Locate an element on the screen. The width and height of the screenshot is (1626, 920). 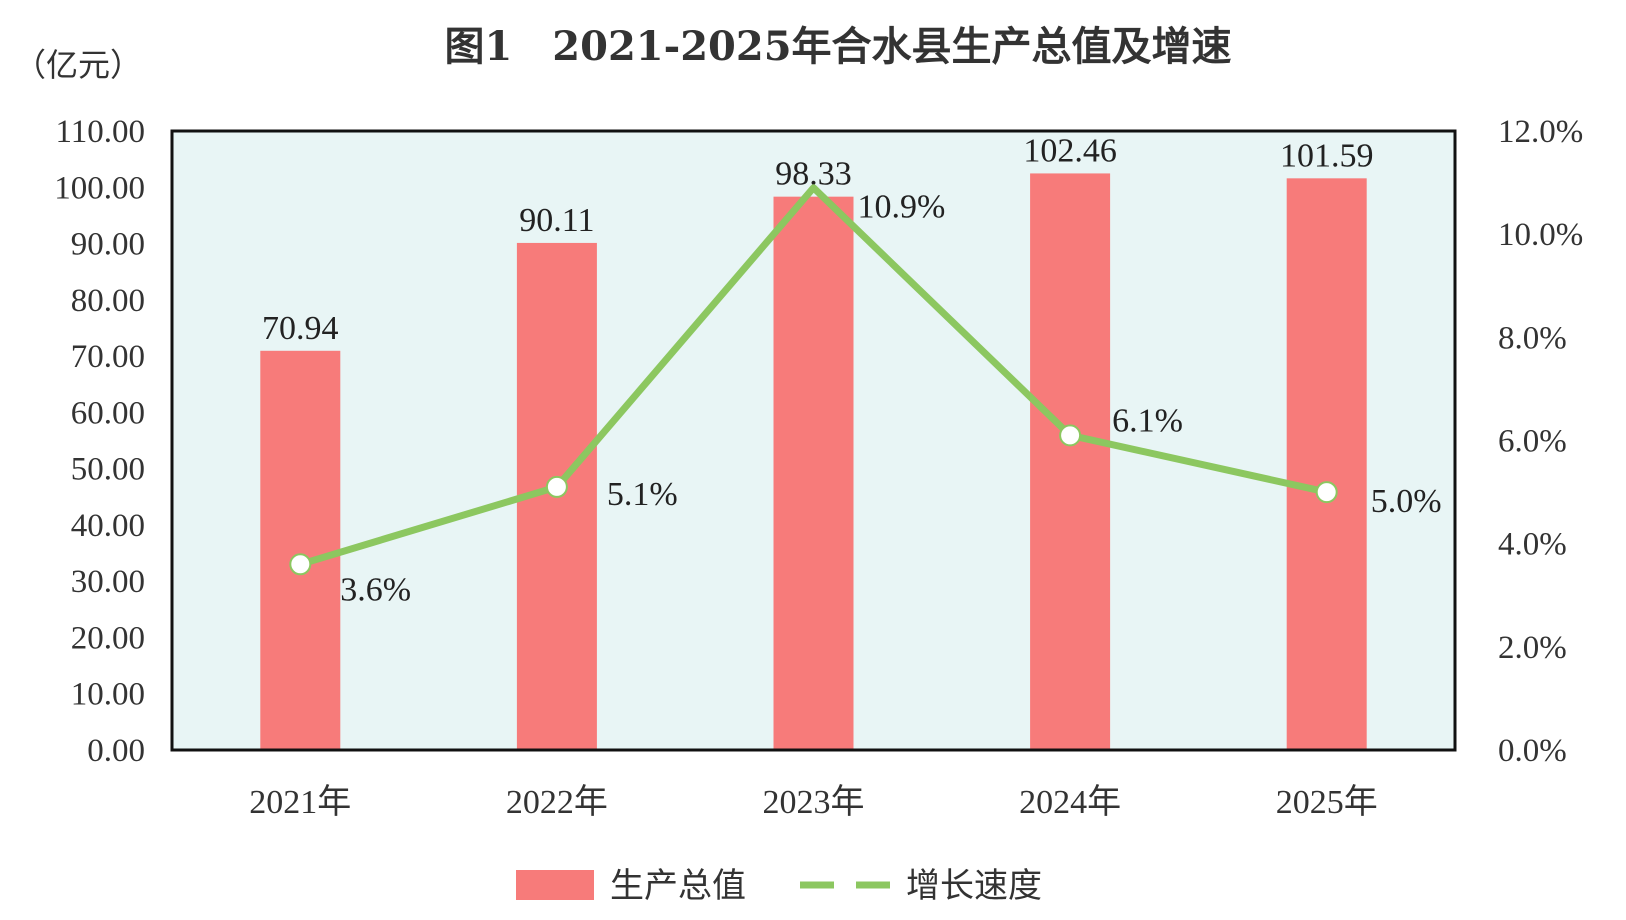
y-right-tick-label: 4.0% is located at coordinates (1532, 545).